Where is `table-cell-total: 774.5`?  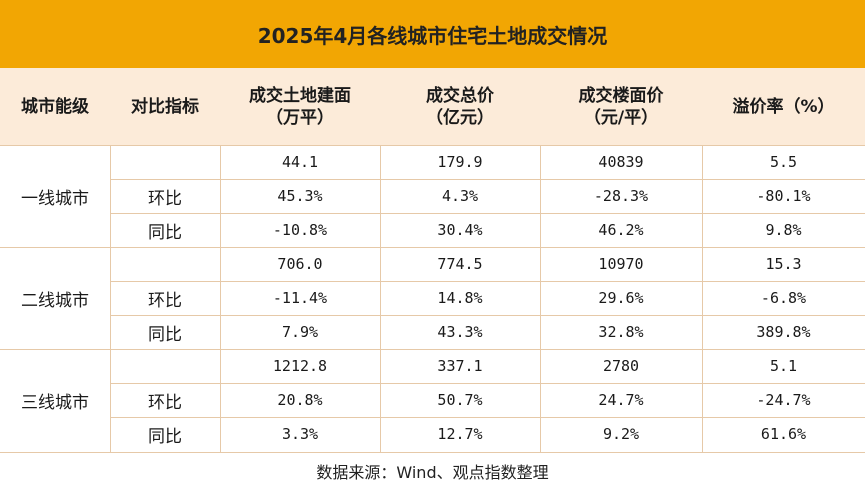
table-cell-total: 774.5 is located at coordinates (460, 264).